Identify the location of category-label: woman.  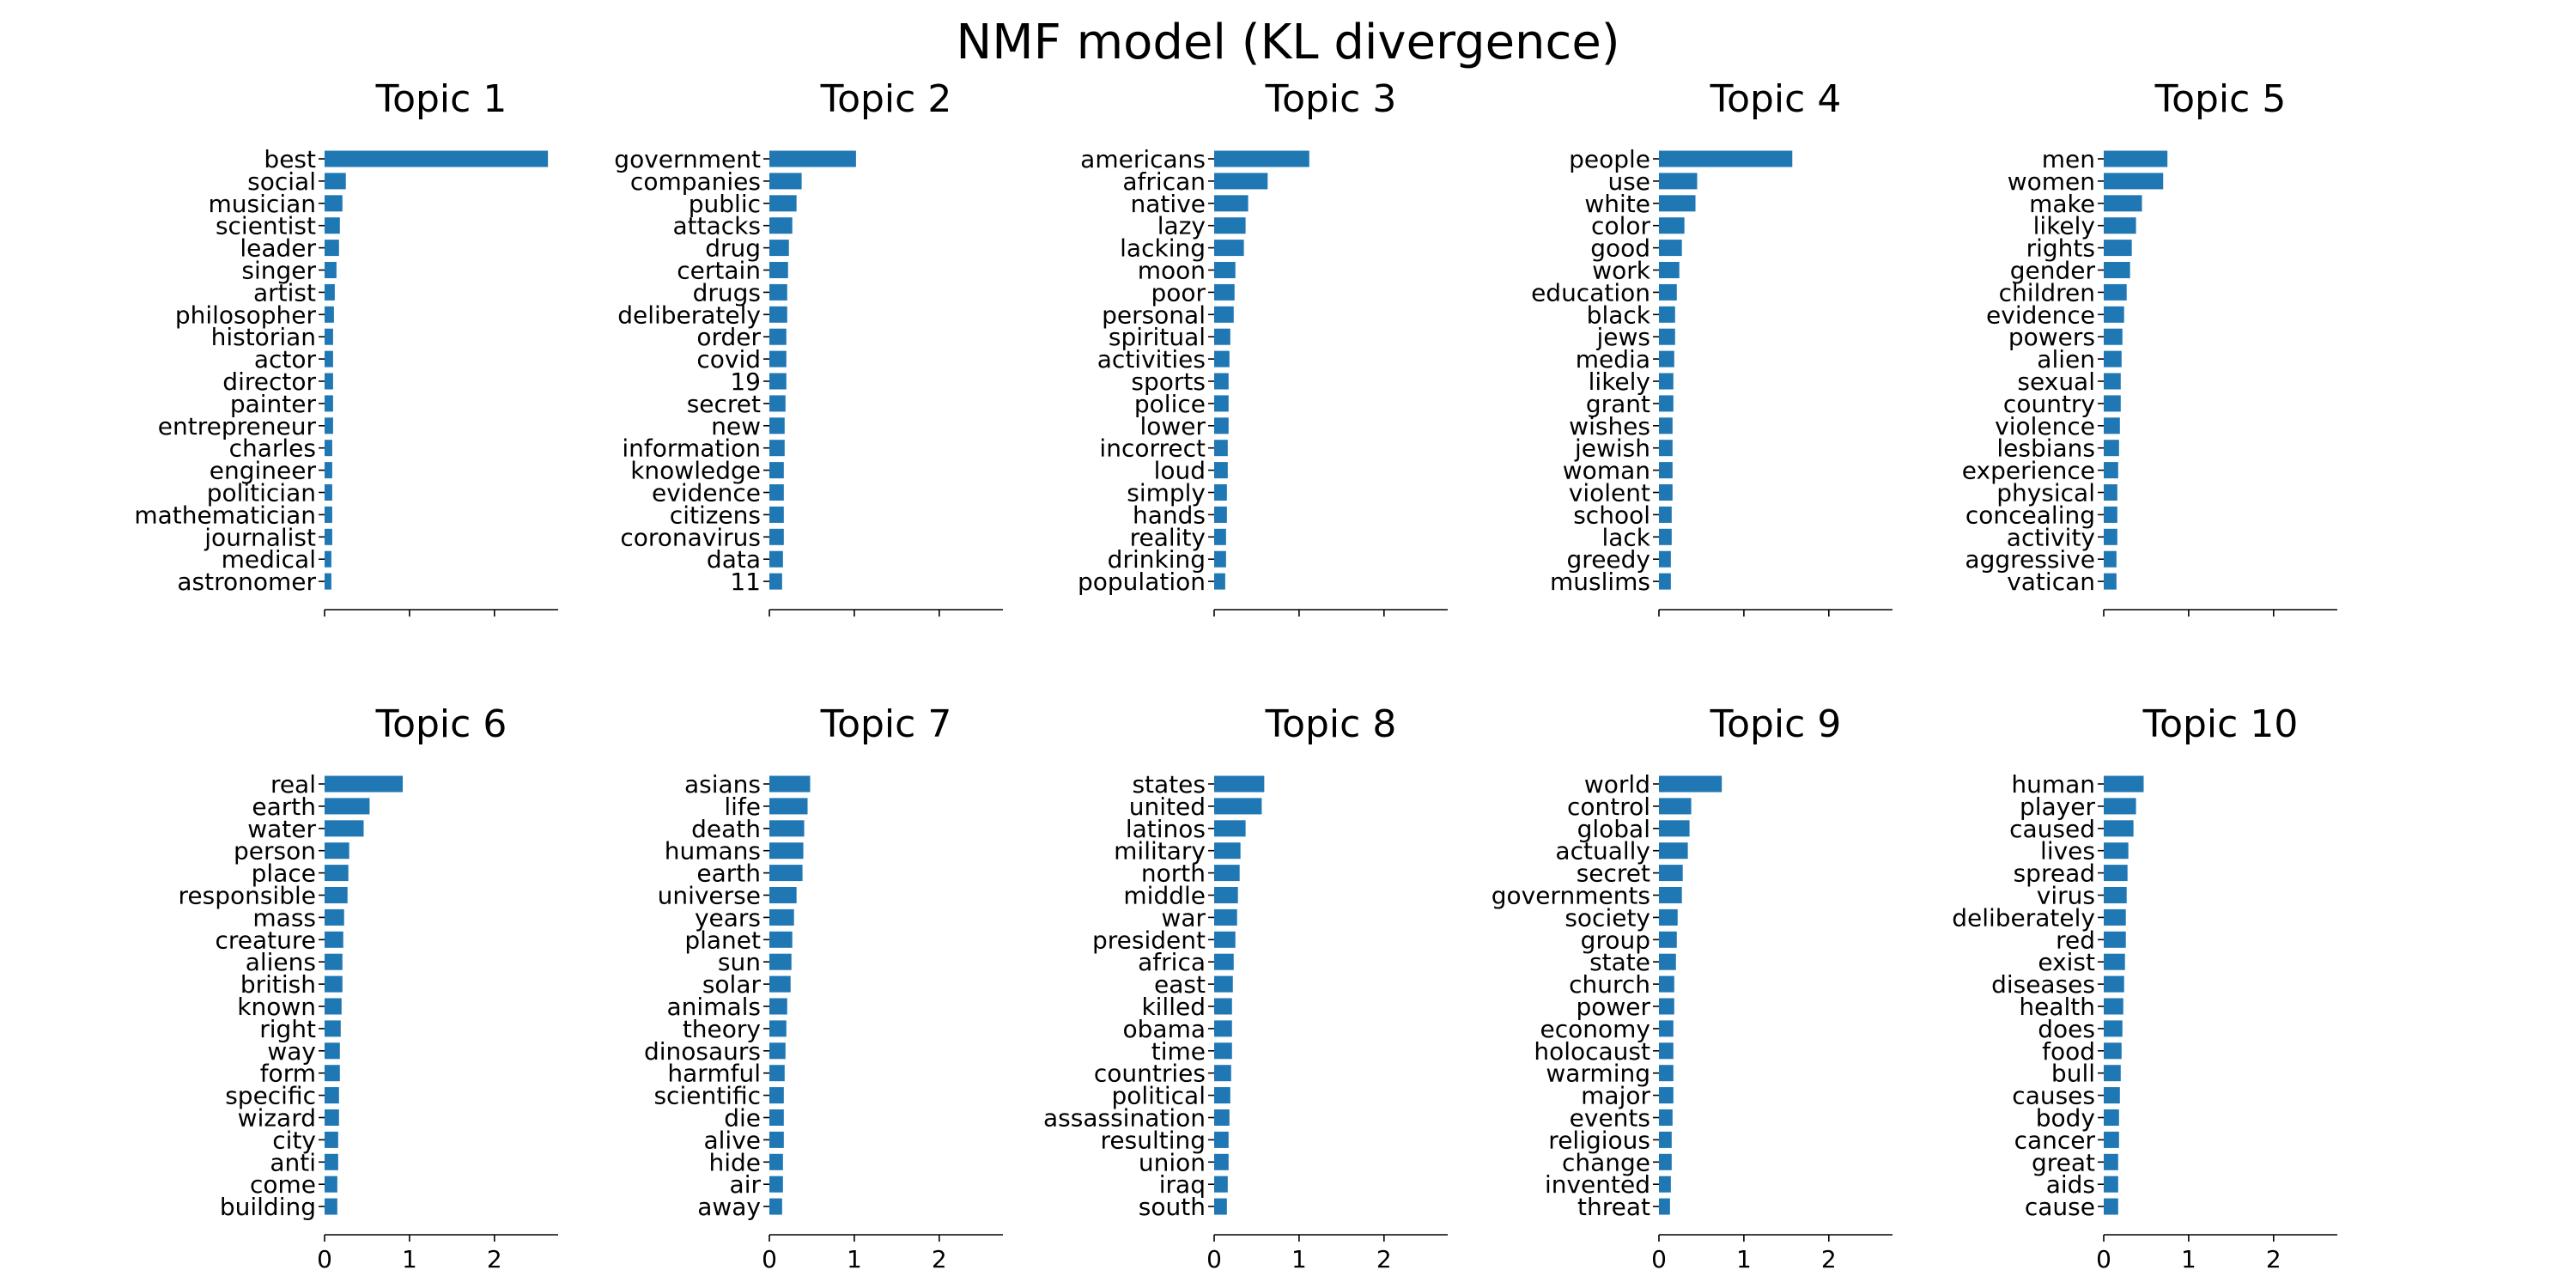
(1606, 471).